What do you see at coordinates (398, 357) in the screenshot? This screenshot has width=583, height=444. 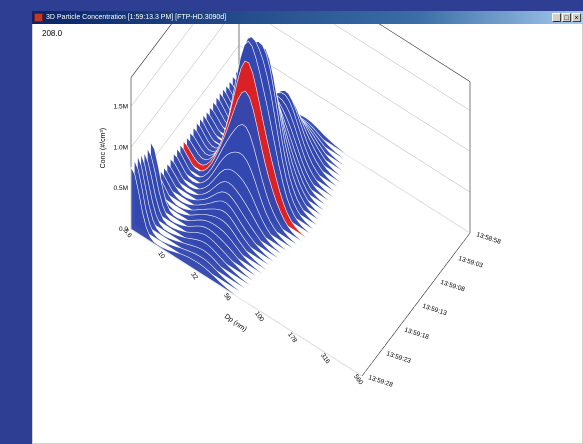 I see `y-tick-label: 13:59:23` at bounding box center [398, 357].